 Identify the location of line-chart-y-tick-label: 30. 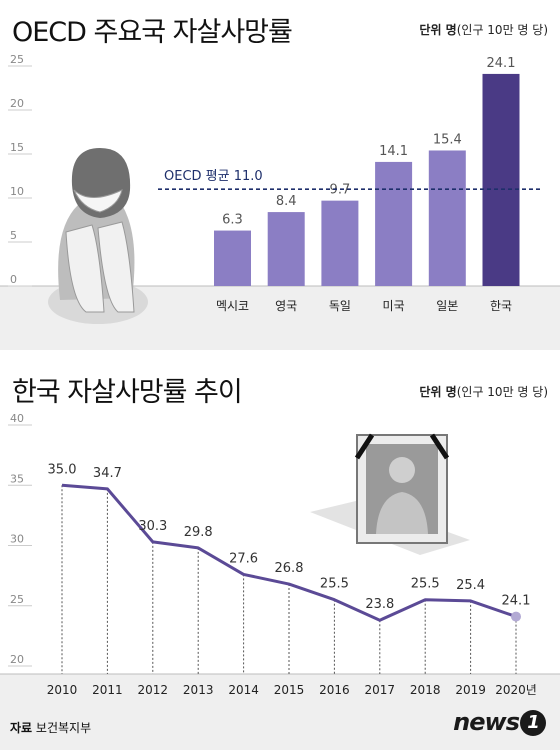
(17, 539).